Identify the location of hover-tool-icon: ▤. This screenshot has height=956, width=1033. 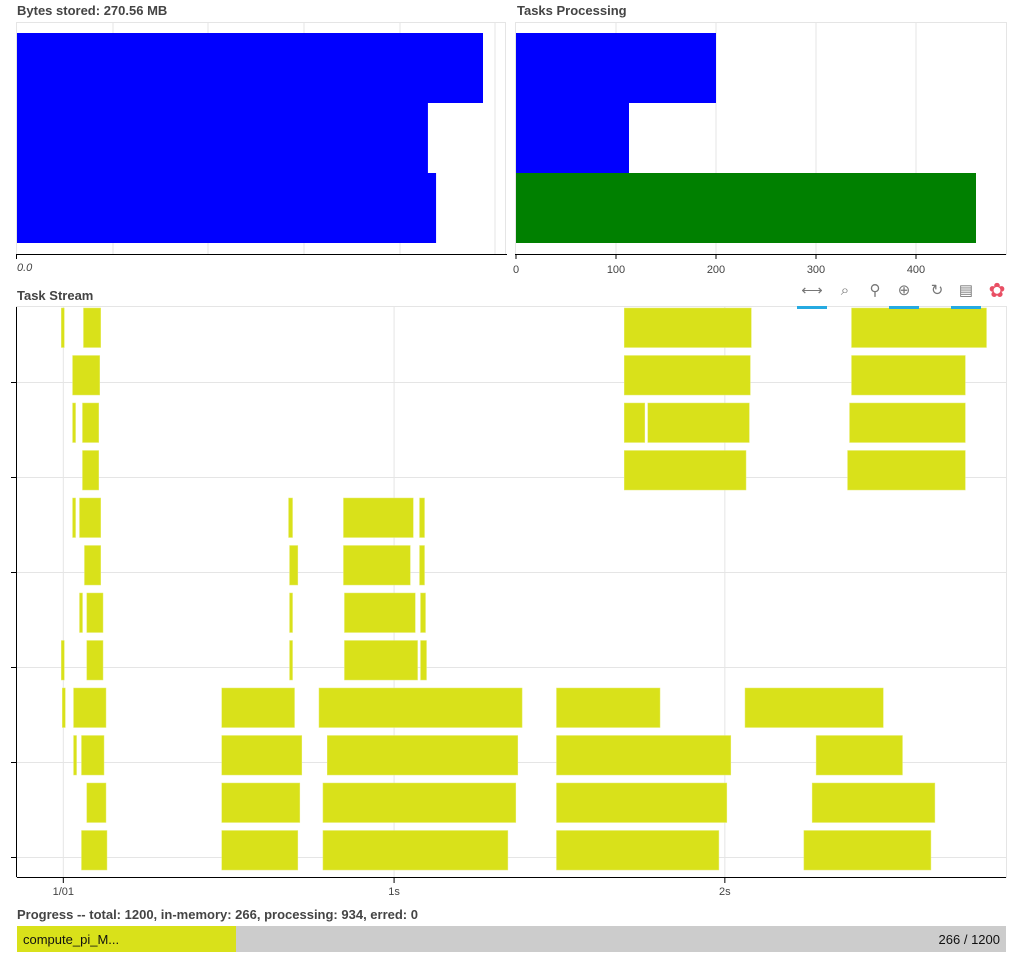
(966, 294).